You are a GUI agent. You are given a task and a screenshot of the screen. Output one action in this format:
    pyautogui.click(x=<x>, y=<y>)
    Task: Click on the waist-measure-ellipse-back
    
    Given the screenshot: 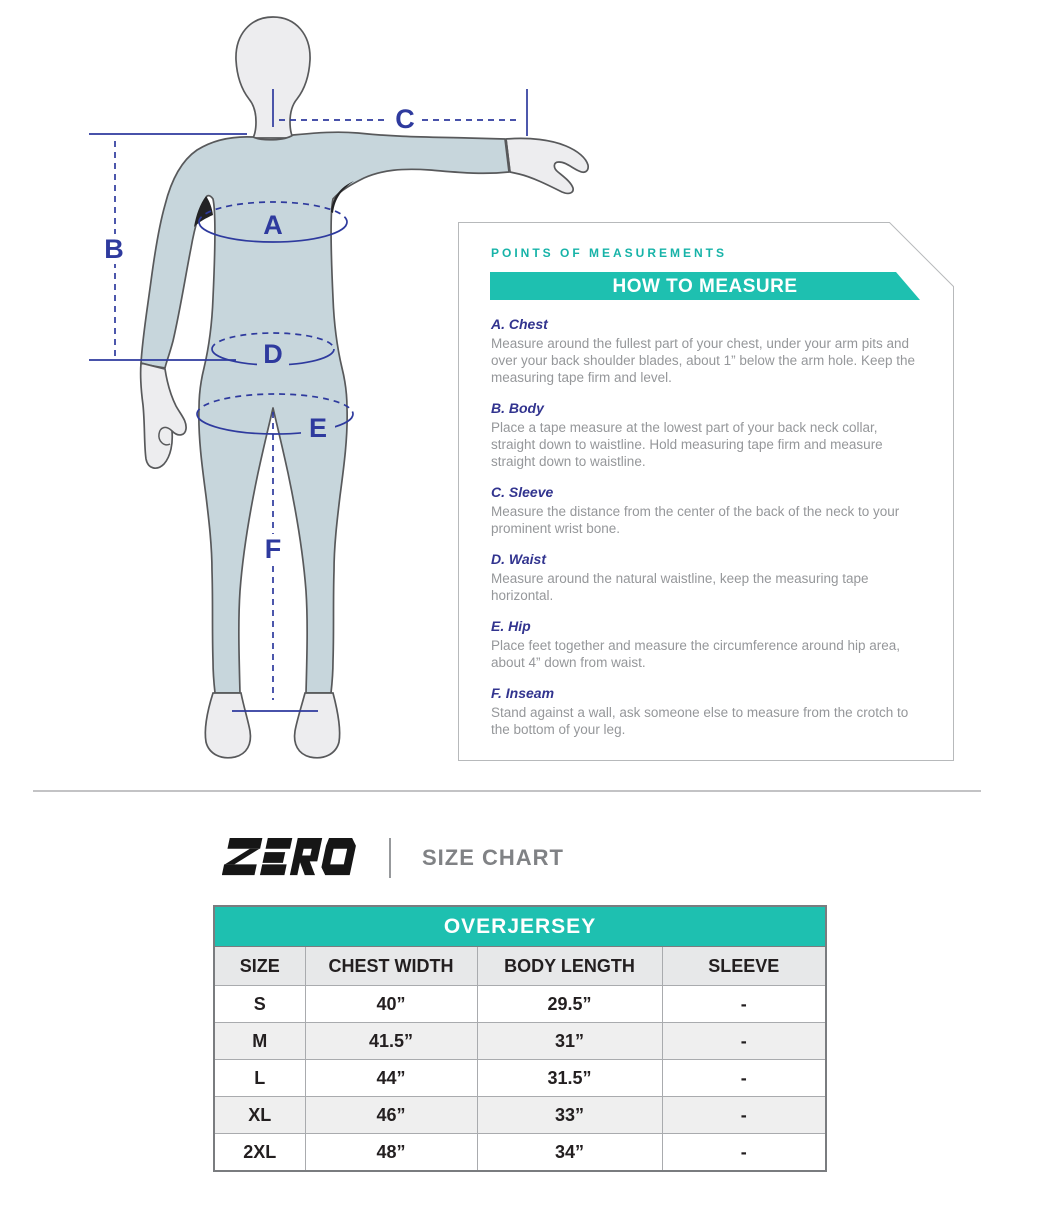 What is the action you would take?
    pyautogui.click(x=273, y=341)
    